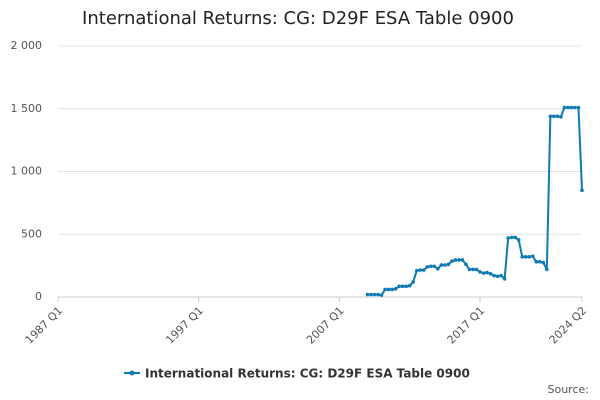 This screenshot has height=400, width=600. What do you see at coordinates (569, 389) in the screenshot?
I see `source: Source:` at bounding box center [569, 389].